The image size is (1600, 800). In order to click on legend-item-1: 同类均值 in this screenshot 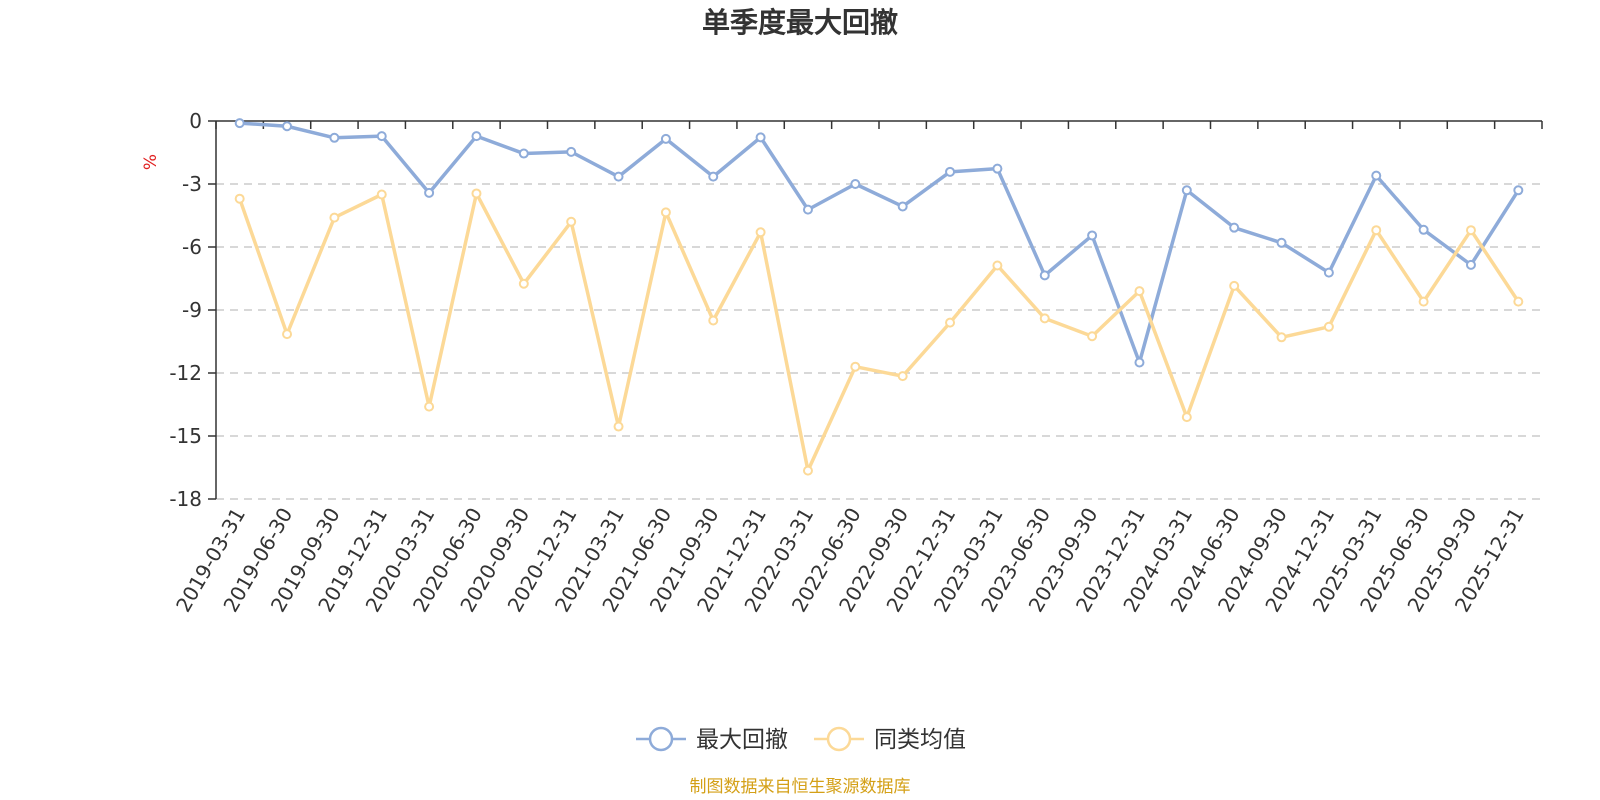, I will do `click(890, 739)`.